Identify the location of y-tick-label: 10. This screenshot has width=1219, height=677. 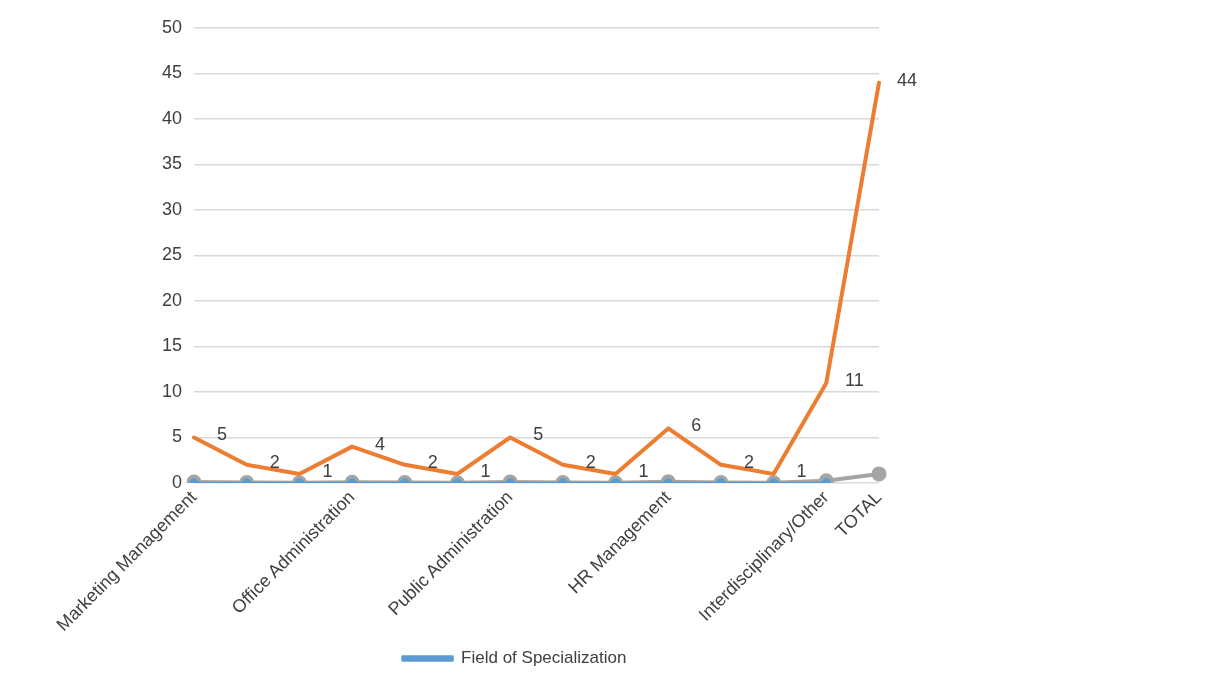
(172, 390).